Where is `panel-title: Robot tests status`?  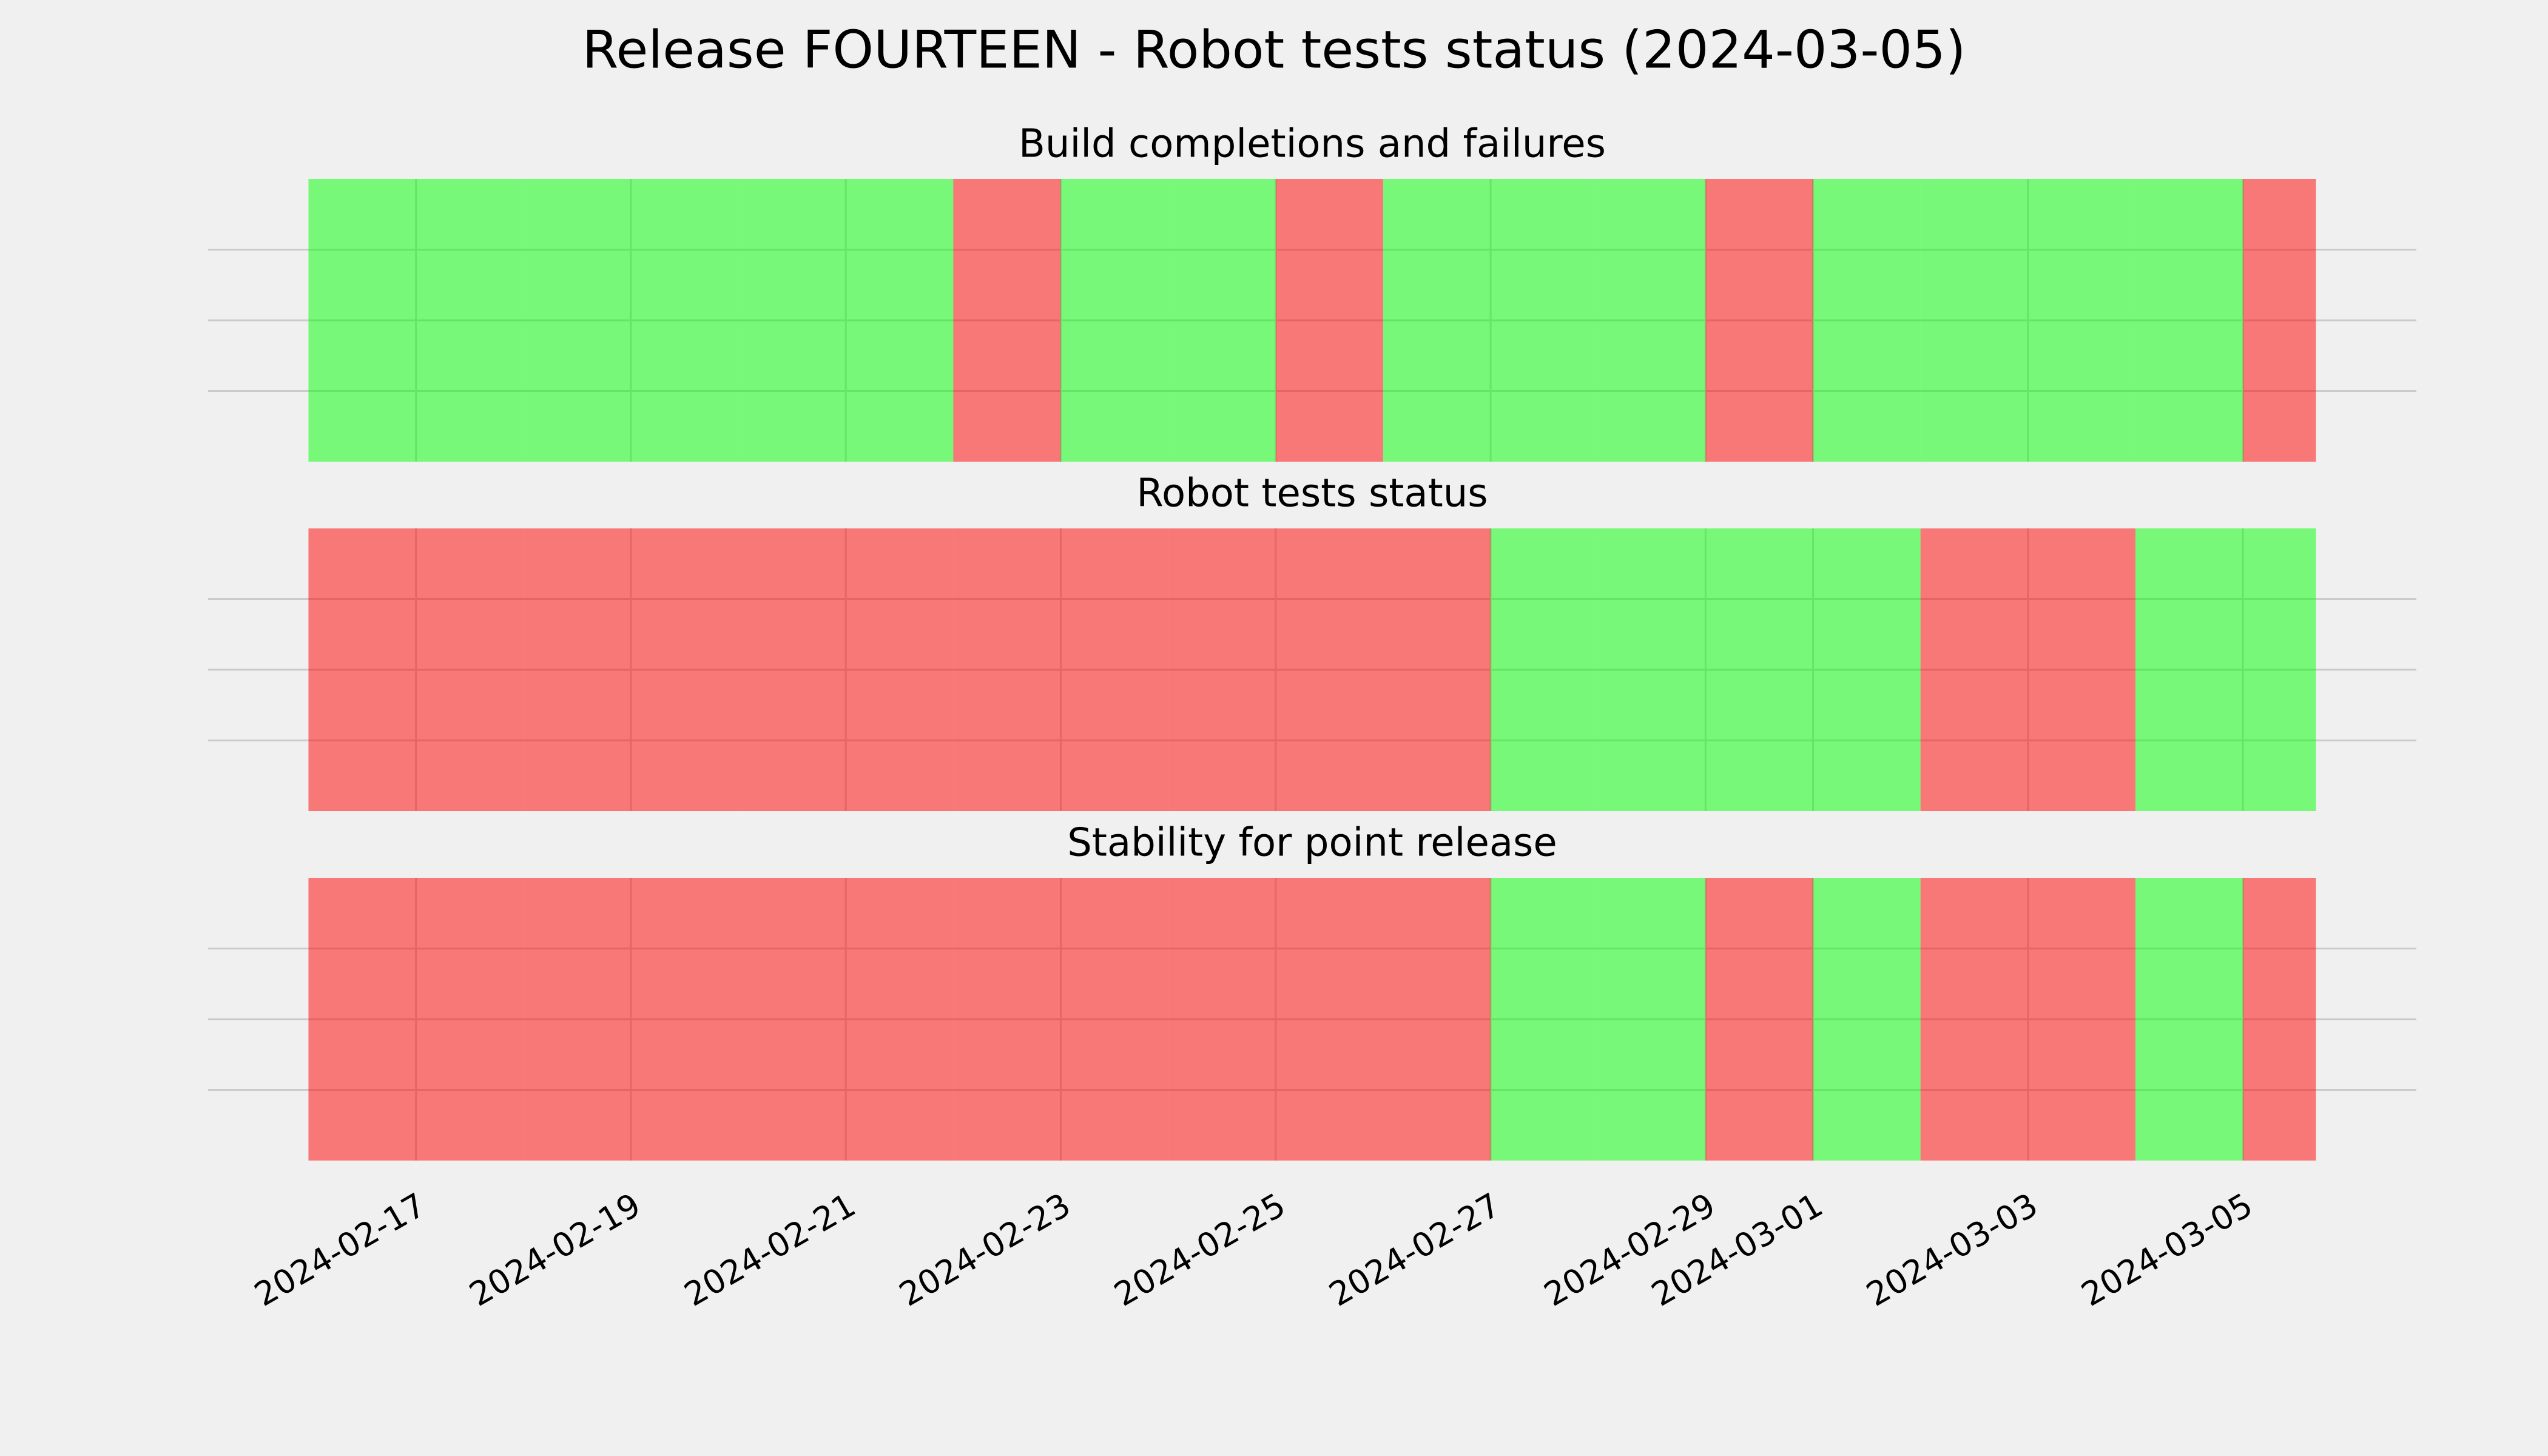 panel-title: Robot tests status is located at coordinates (1312, 493).